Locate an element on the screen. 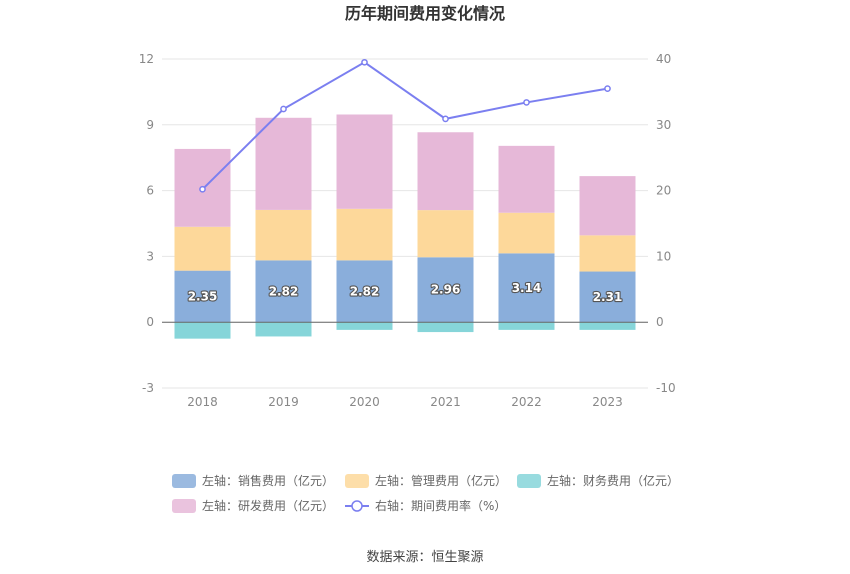 The width and height of the screenshot is (850, 574). left-tick-label: 9 is located at coordinates (150, 125).